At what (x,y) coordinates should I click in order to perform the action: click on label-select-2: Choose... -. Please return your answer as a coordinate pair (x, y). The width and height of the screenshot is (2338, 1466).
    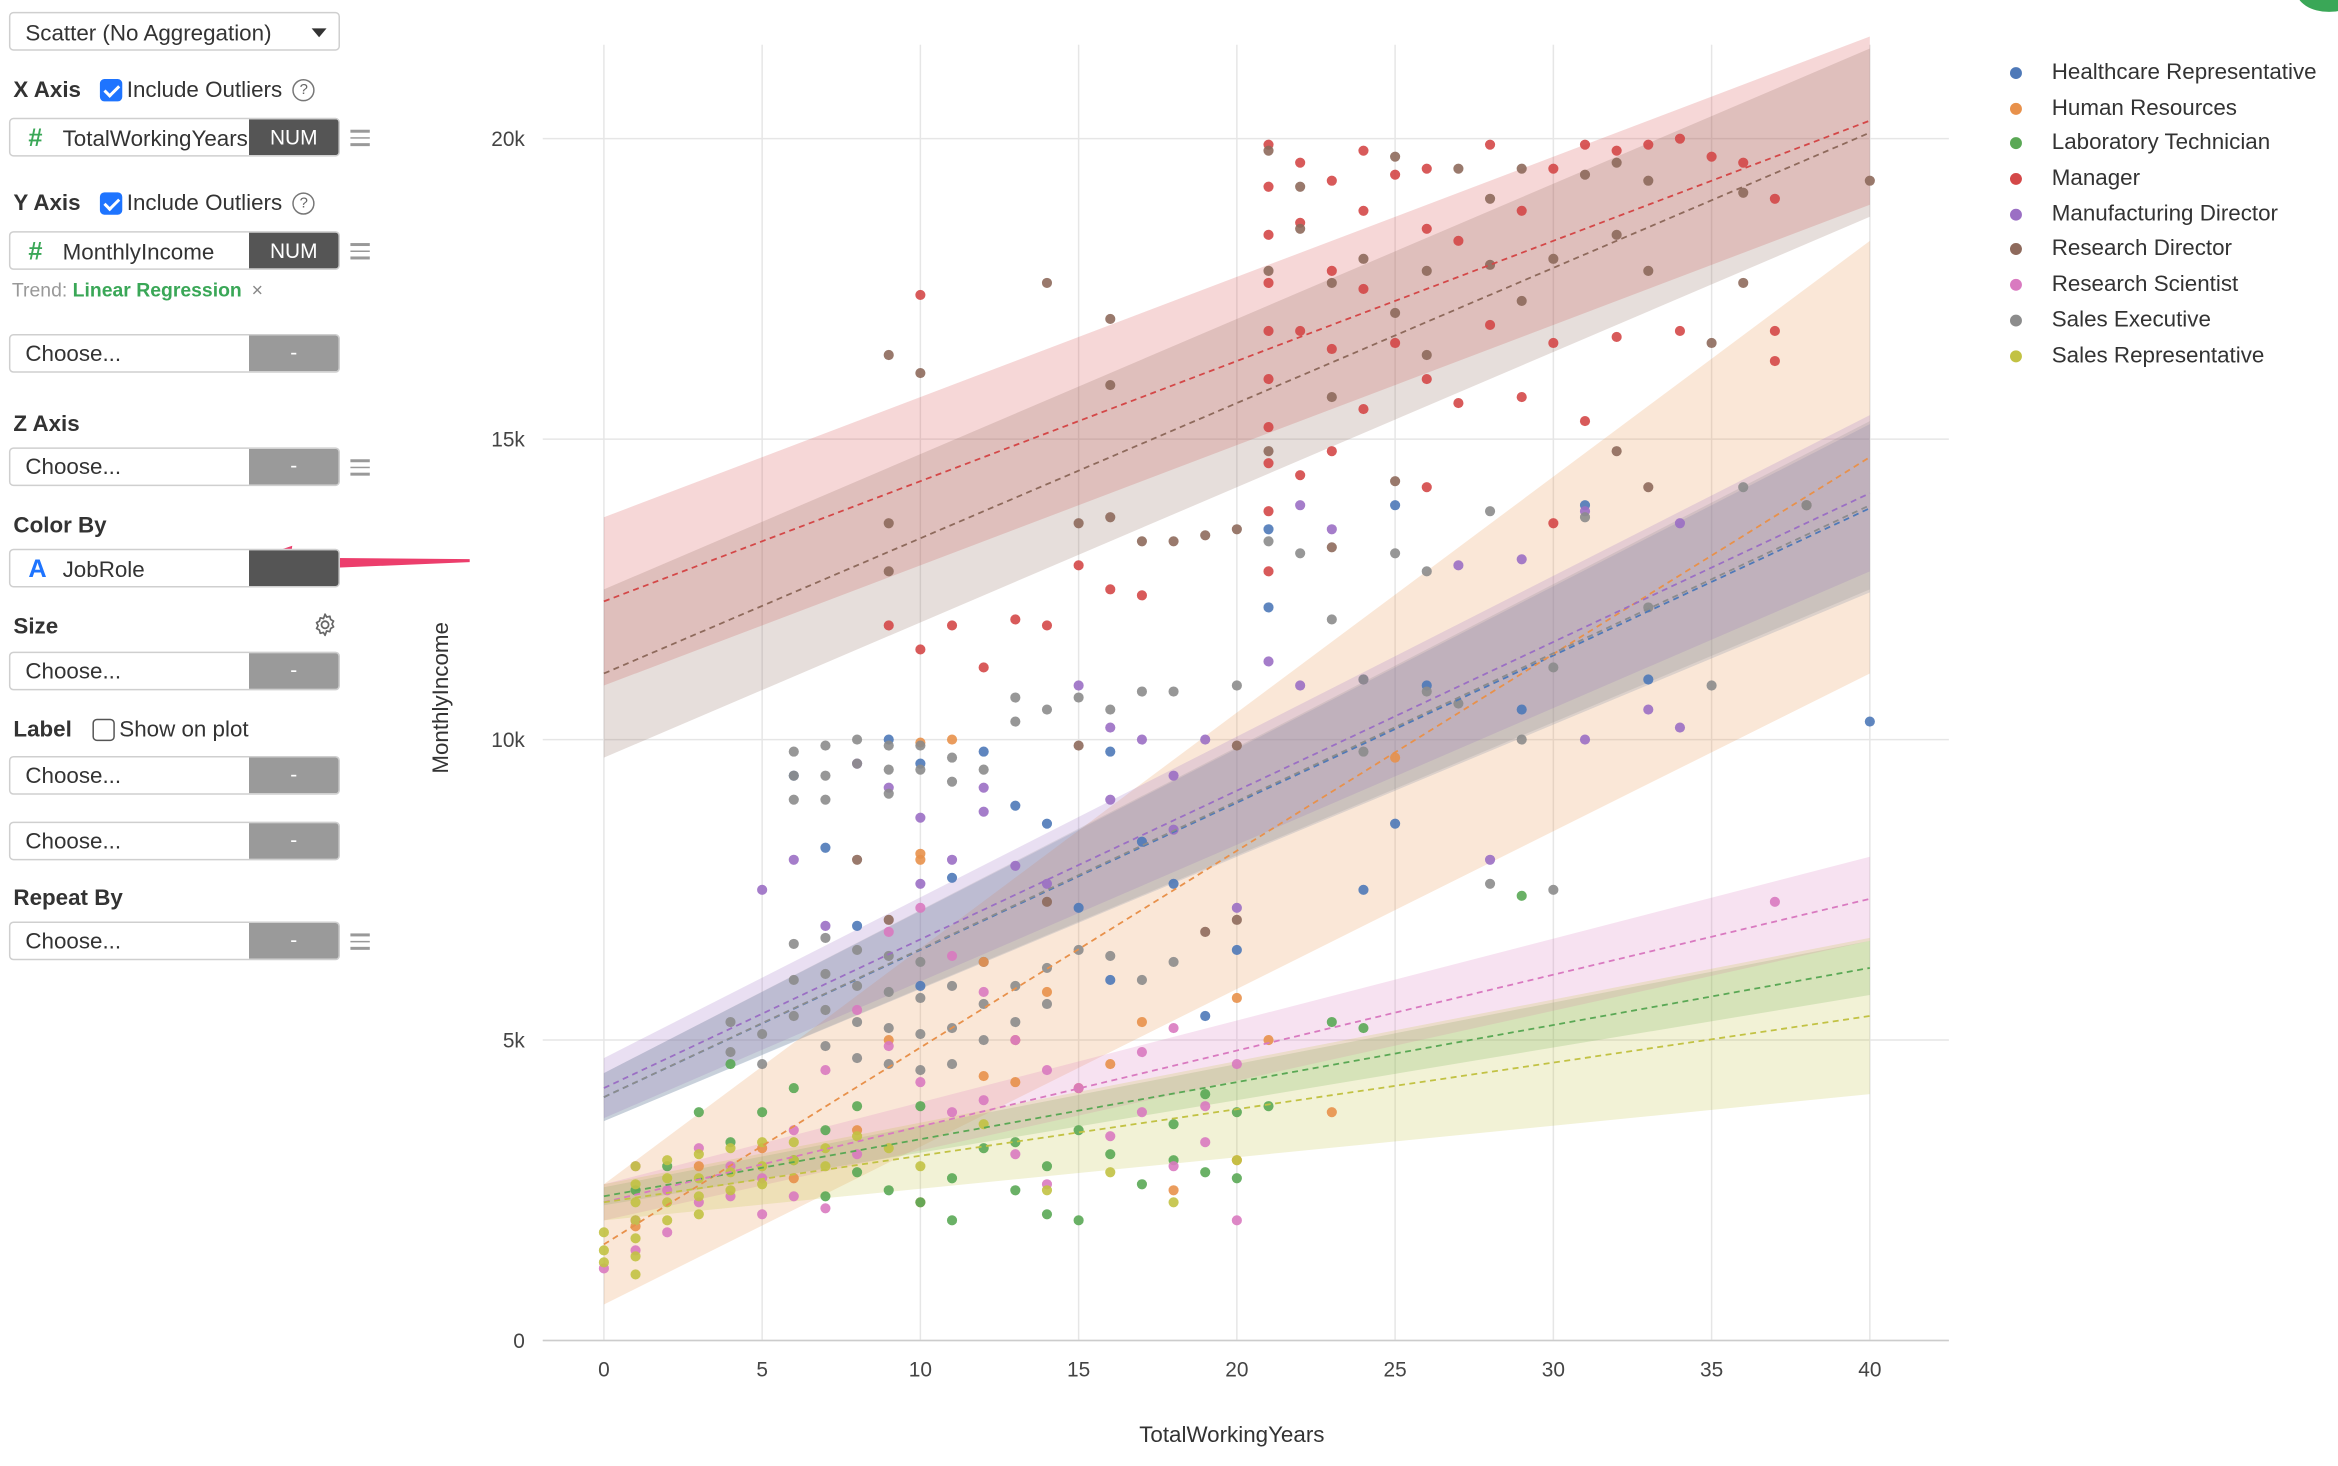
    Looking at the image, I should click on (174, 841).